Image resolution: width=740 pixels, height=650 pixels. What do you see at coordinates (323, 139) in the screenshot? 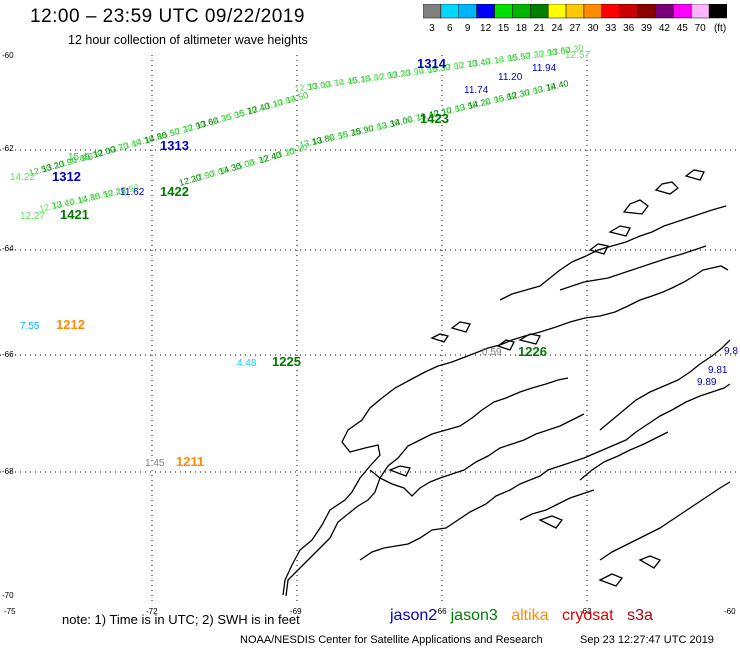
I see `track-swh-value: 13.80` at bounding box center [323, 139].